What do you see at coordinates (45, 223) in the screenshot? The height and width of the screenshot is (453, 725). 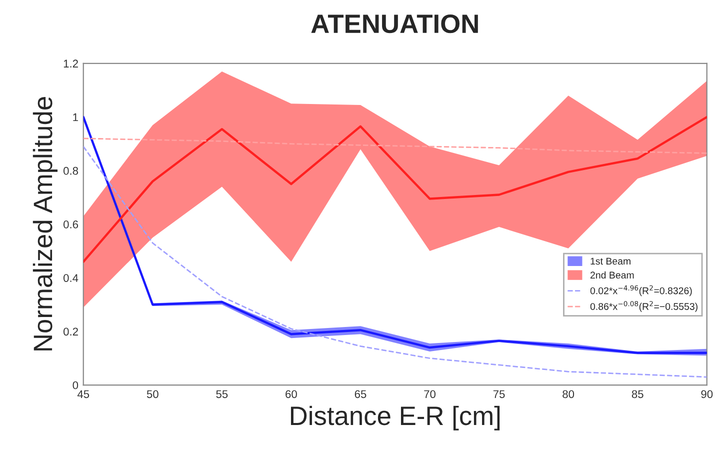 I see `y-axis-title: Normalized Amplitude` at bounding box center [45, 223].